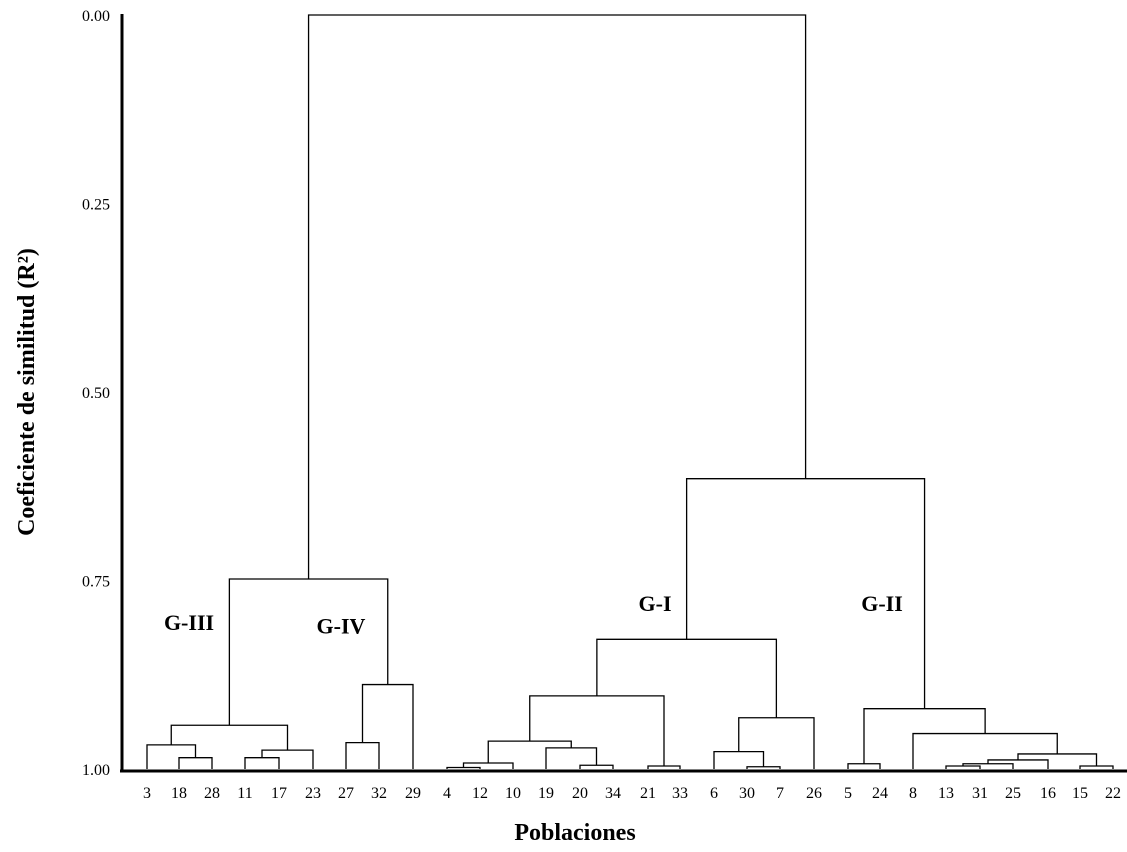  Describe the element at coordinates (747, 793) in the screenshot. I see `leaf-label: 30` at that location.